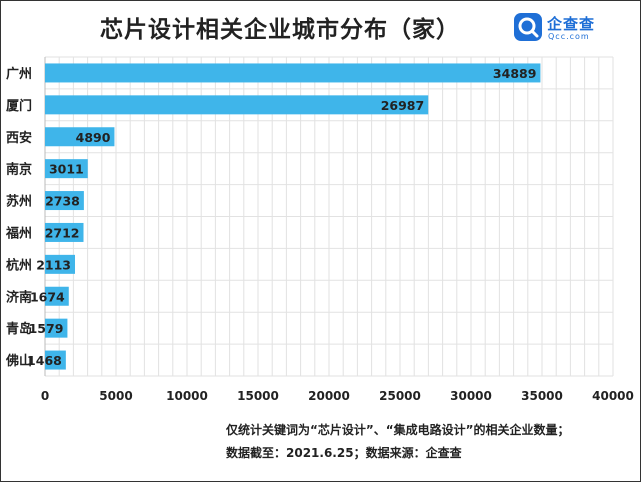 The image size is (641, 482). What do you see at coordinates (18, 361) in the screenshot?
I see `category-label: 佛山` at bounding box center [18, 361].